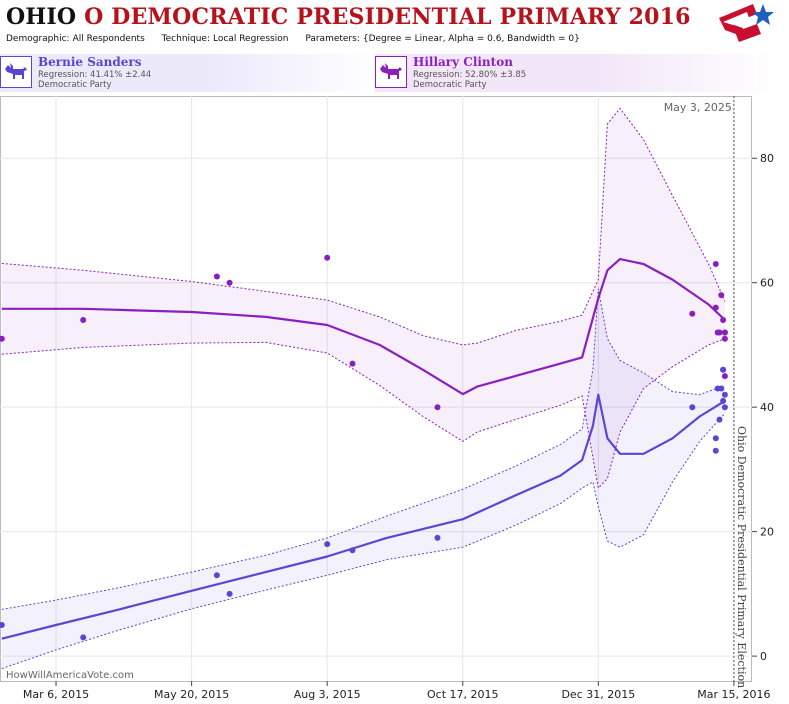 This screenshot has height=704, width=789. Describe the element at coordinates (470, 75) in the screenshot. I see `candidate-regression: Regression: 52.80% ±3.85` at that location.